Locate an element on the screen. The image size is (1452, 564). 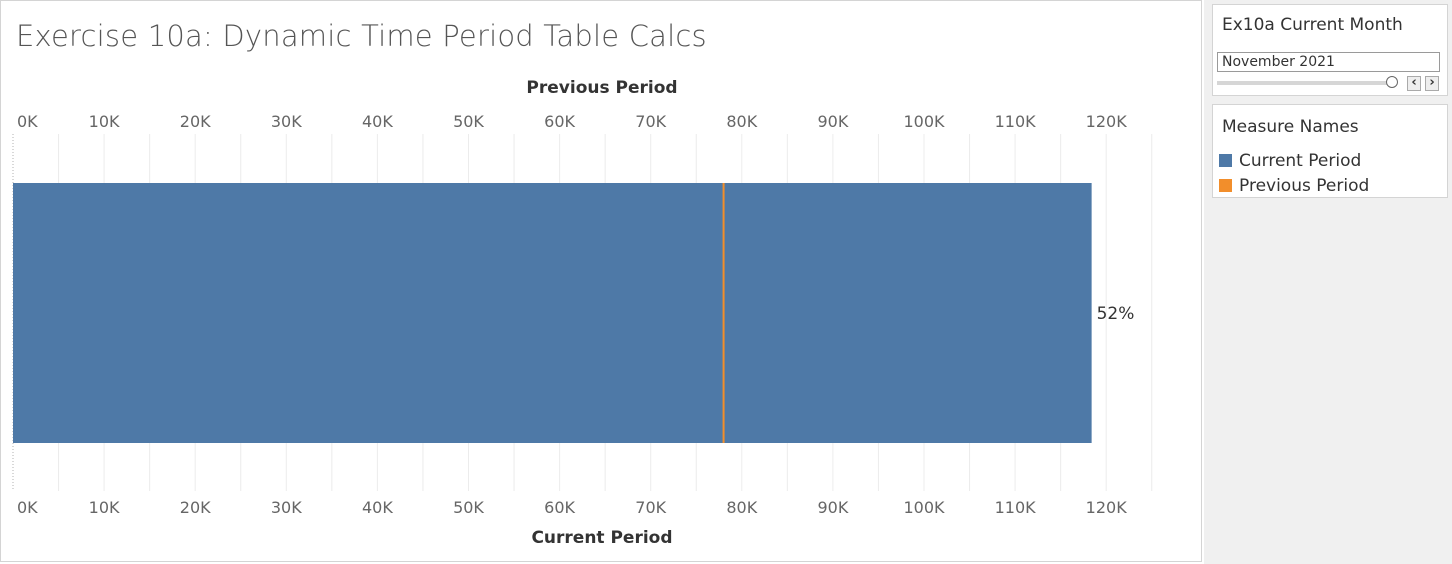
legend-title: Measure Names is located at coordinates (1290, 127).